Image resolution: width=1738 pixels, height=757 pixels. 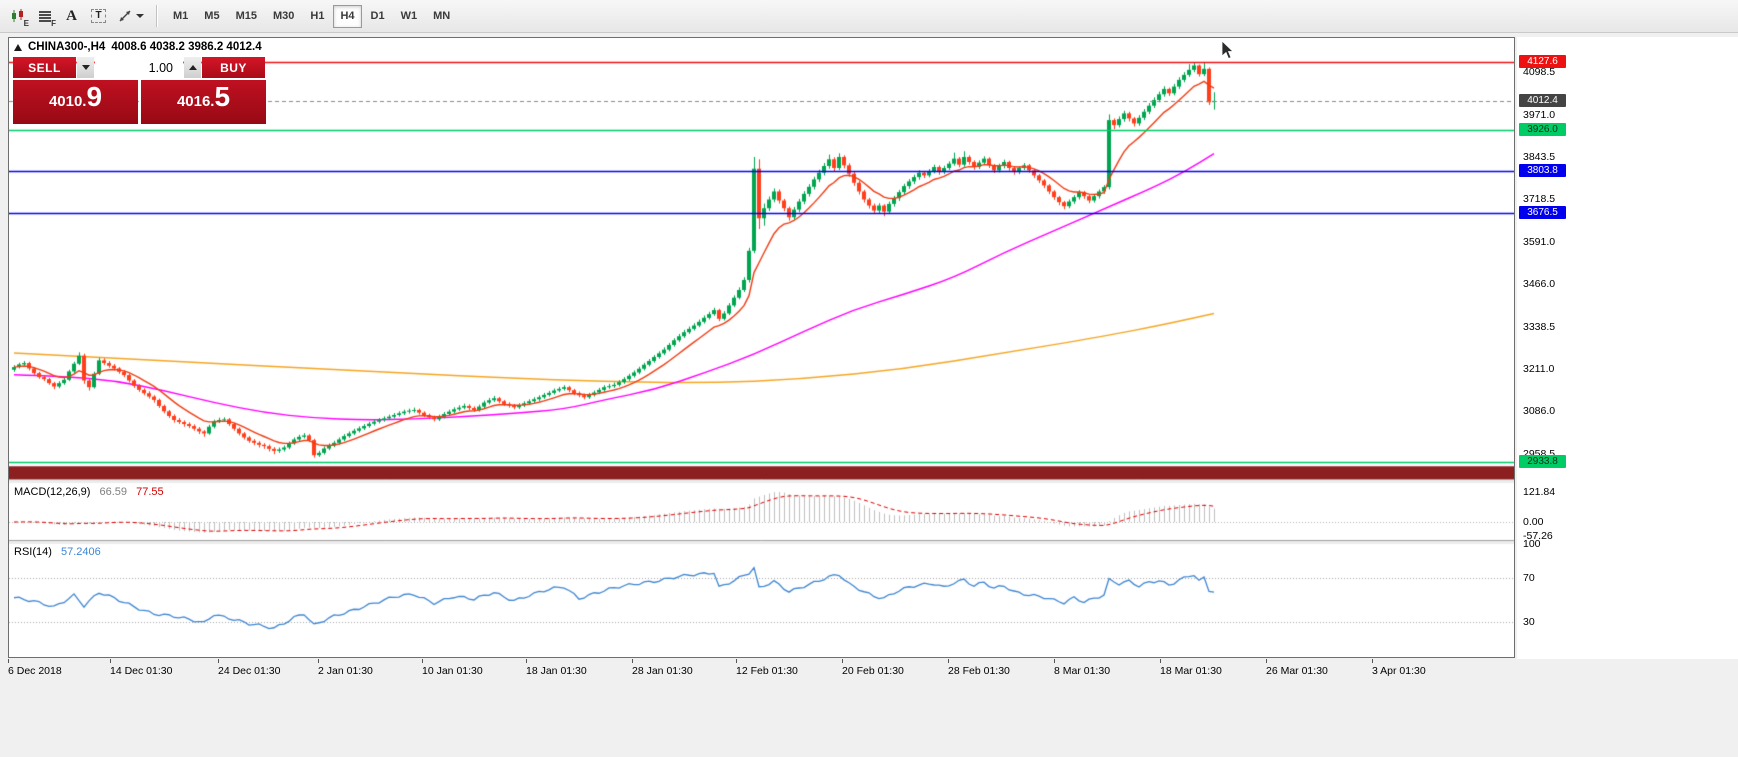 I want to click on timeframe-button-mn: MN, so click(x=441, y=16).